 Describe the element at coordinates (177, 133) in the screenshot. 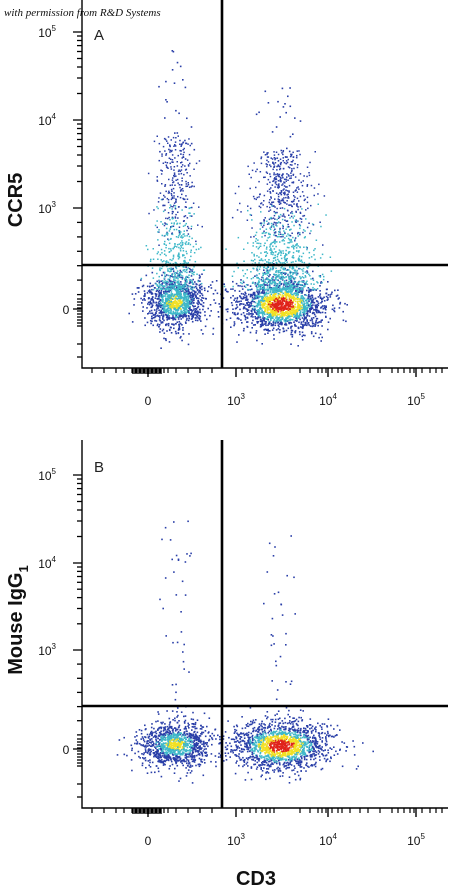

I see `cd3neg-ccr5pos-high-point` at that location.